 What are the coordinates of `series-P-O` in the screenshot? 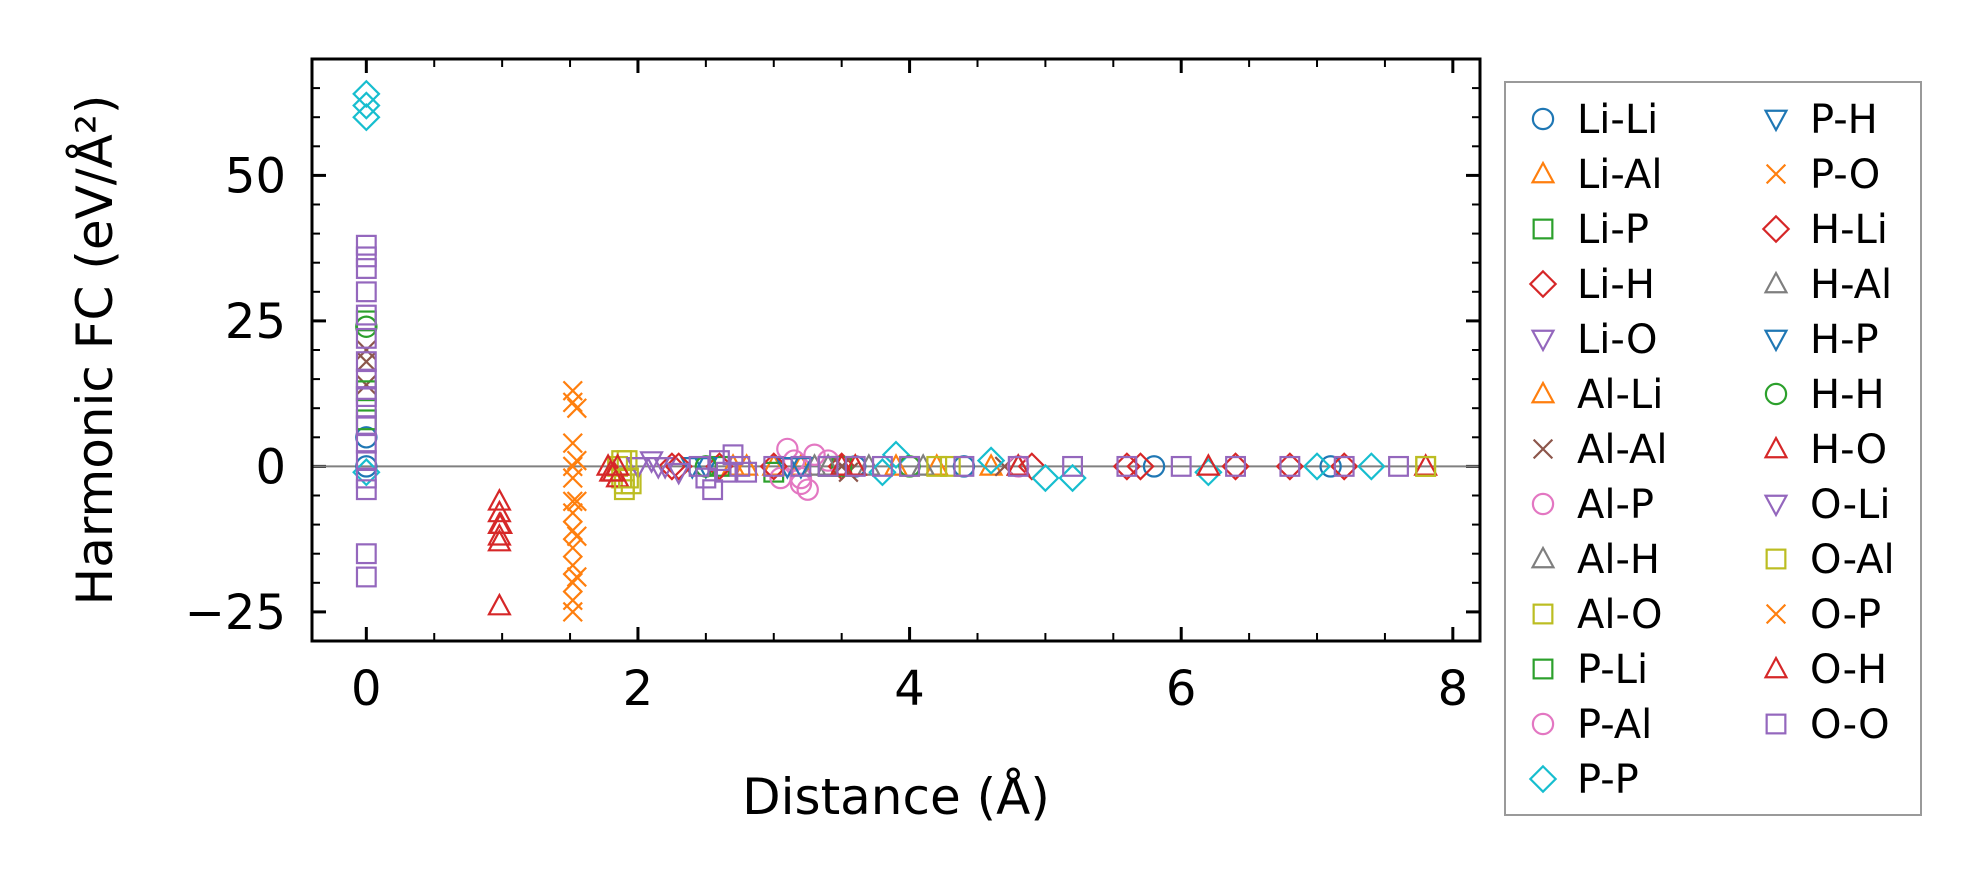 It's located at (572, 501).